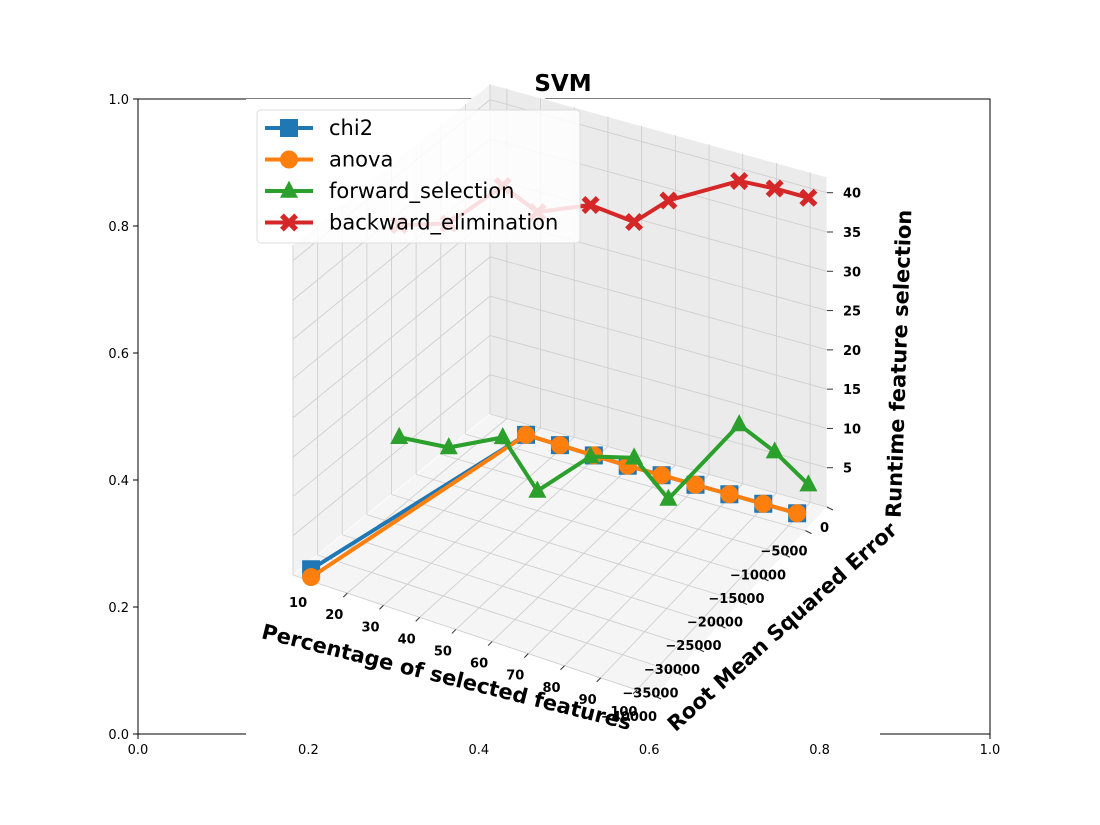  I want to click on legend-label: anova, so click(361, 160).